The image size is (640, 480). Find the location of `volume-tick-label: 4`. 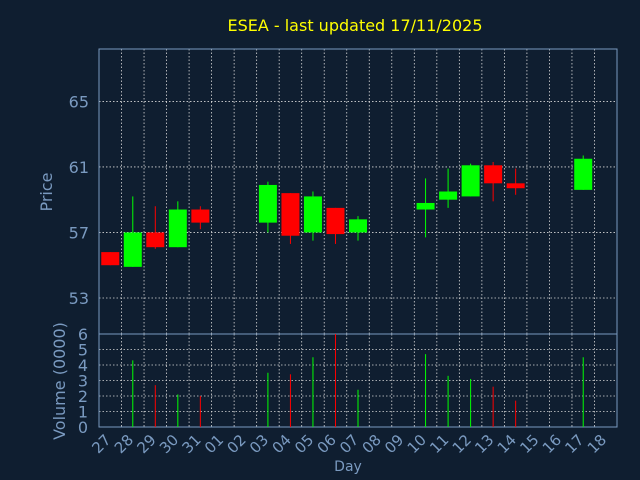

volume-tick-label: 4 is located at coordinates (83, 365).